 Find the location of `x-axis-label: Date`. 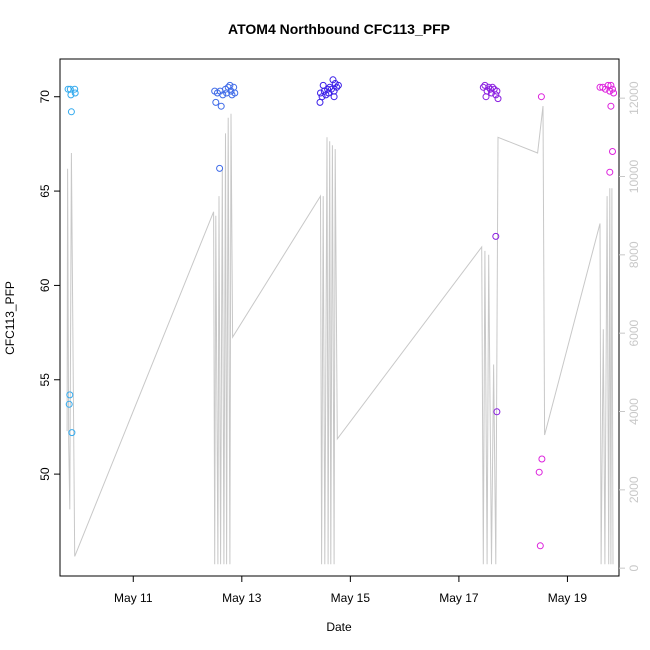

x-axis-label: Date is located at coordinates (339, 627).